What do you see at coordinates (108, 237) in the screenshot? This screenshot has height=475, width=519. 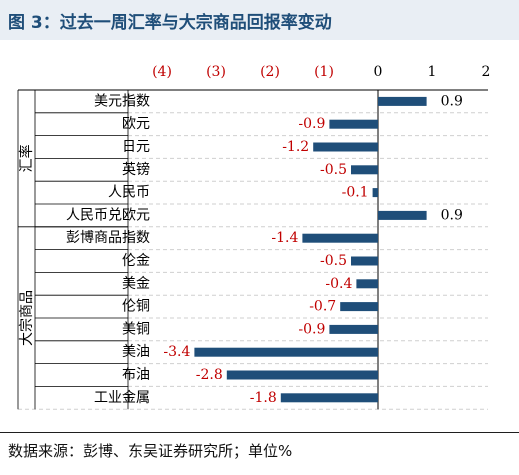 I see `category-label: 彭博商品指数` at bounding box center [108, 237].